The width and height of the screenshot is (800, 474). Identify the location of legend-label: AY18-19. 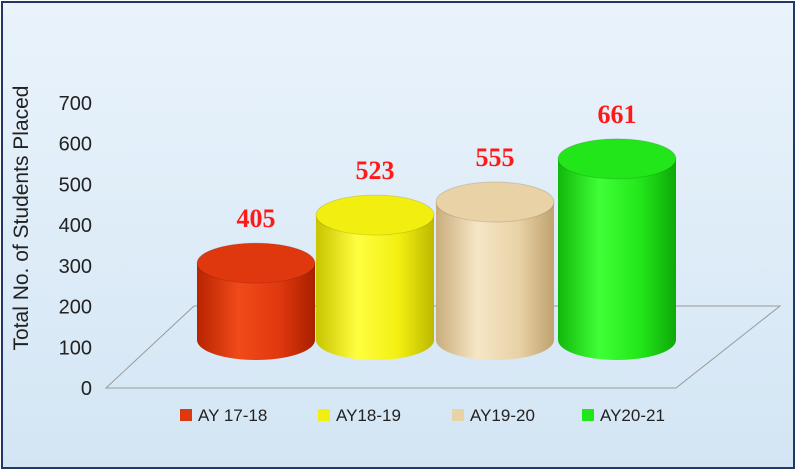
(368, 415).